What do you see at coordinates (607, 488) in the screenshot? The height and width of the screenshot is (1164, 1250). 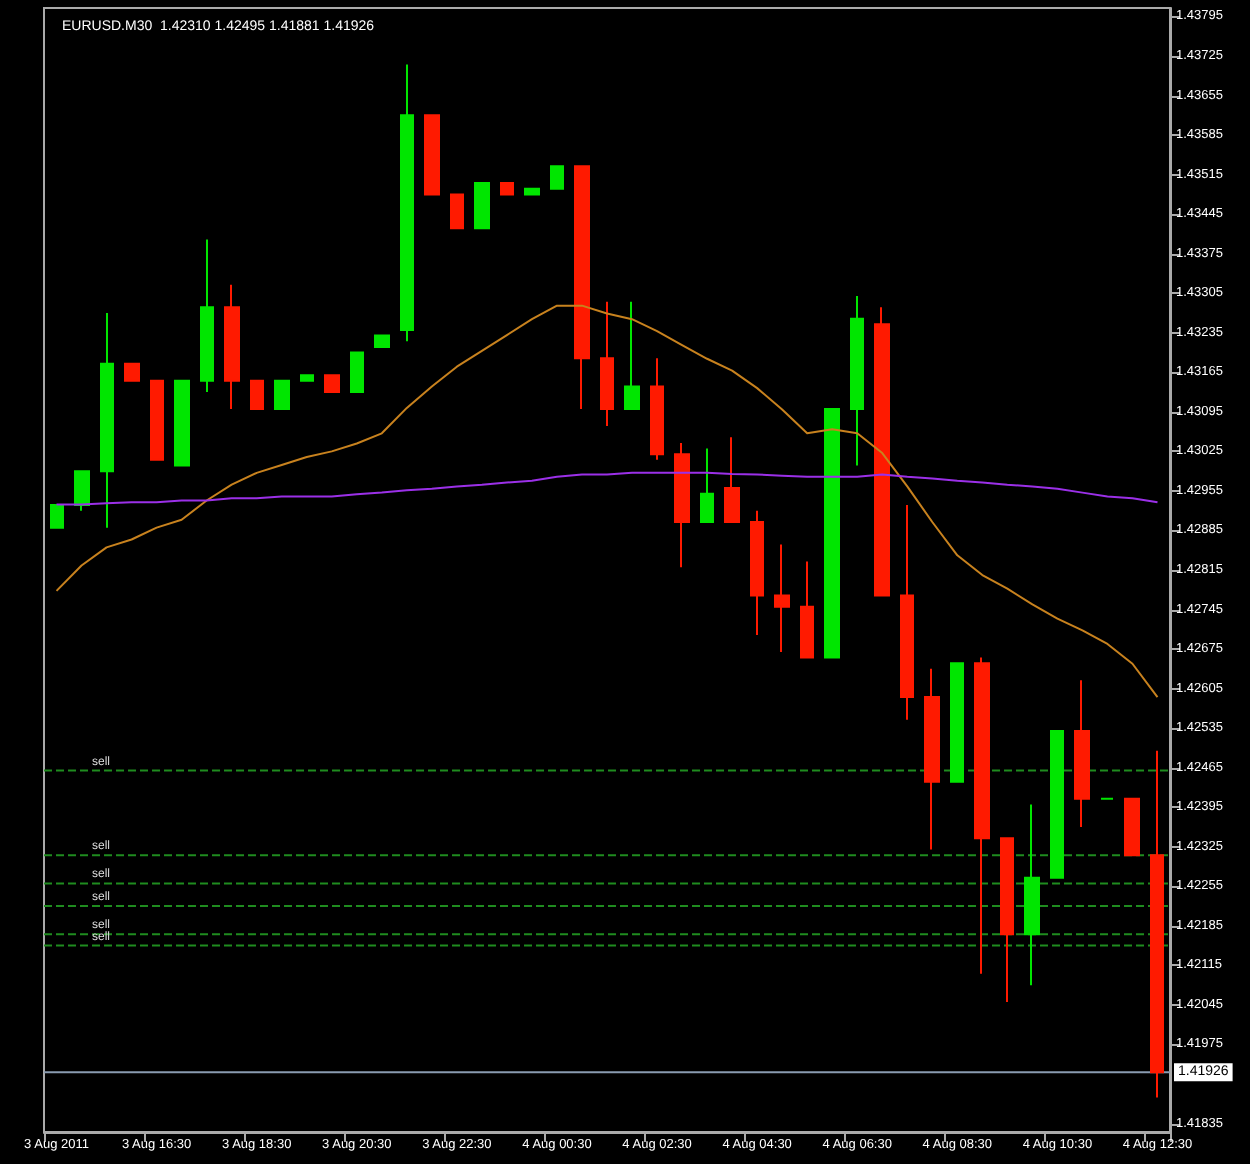 I see `line-series` at bounding box center [607, 488].